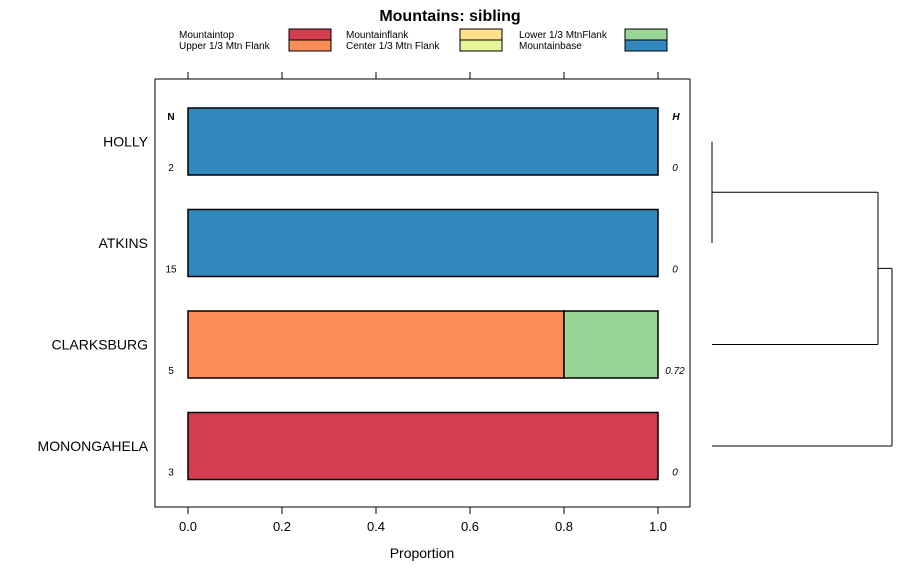 The width and height of the screenshot is (900, 585). What do you see at coordinates (676, 117) in the screenshot?
I see `h-header: H` at bounding box center [676, 117].